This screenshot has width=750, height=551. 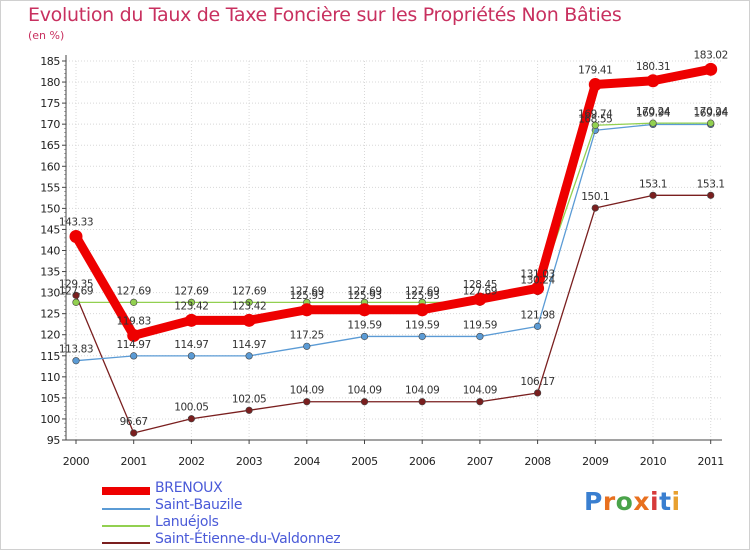 What do you see at coordinates (50, 293) in the screenshot?
I see `y-tick-label: 130` at bounding box center [50, 293].